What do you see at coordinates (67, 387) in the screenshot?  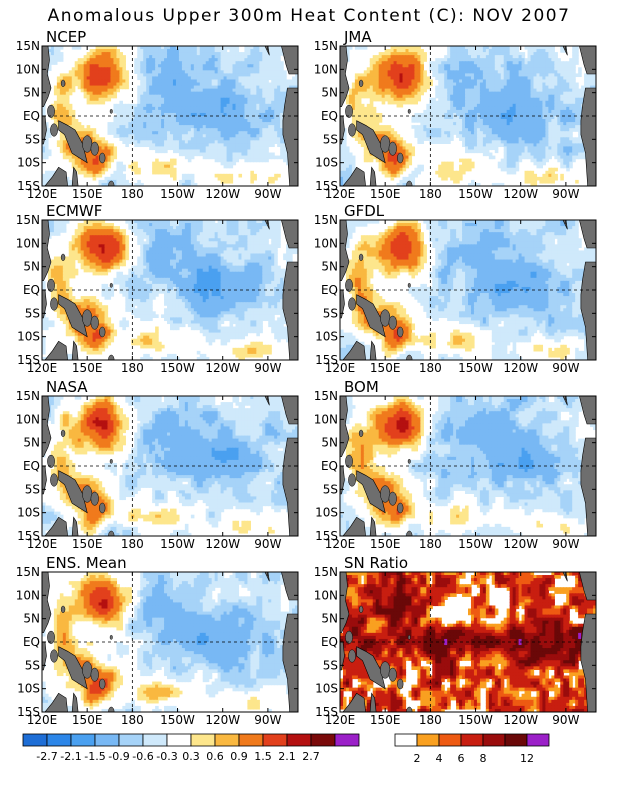 I see `panel-title: NASA` at bounding box center [67, 387].